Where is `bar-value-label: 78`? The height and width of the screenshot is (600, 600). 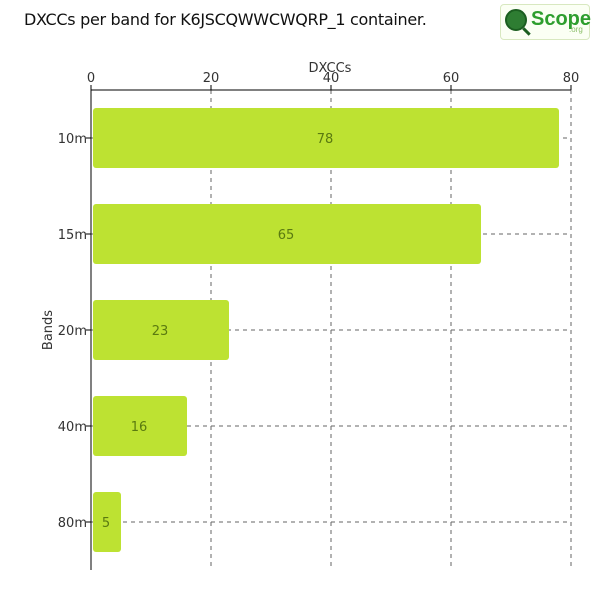 bar-value-label: 78 is located at coordinates (325, 139).